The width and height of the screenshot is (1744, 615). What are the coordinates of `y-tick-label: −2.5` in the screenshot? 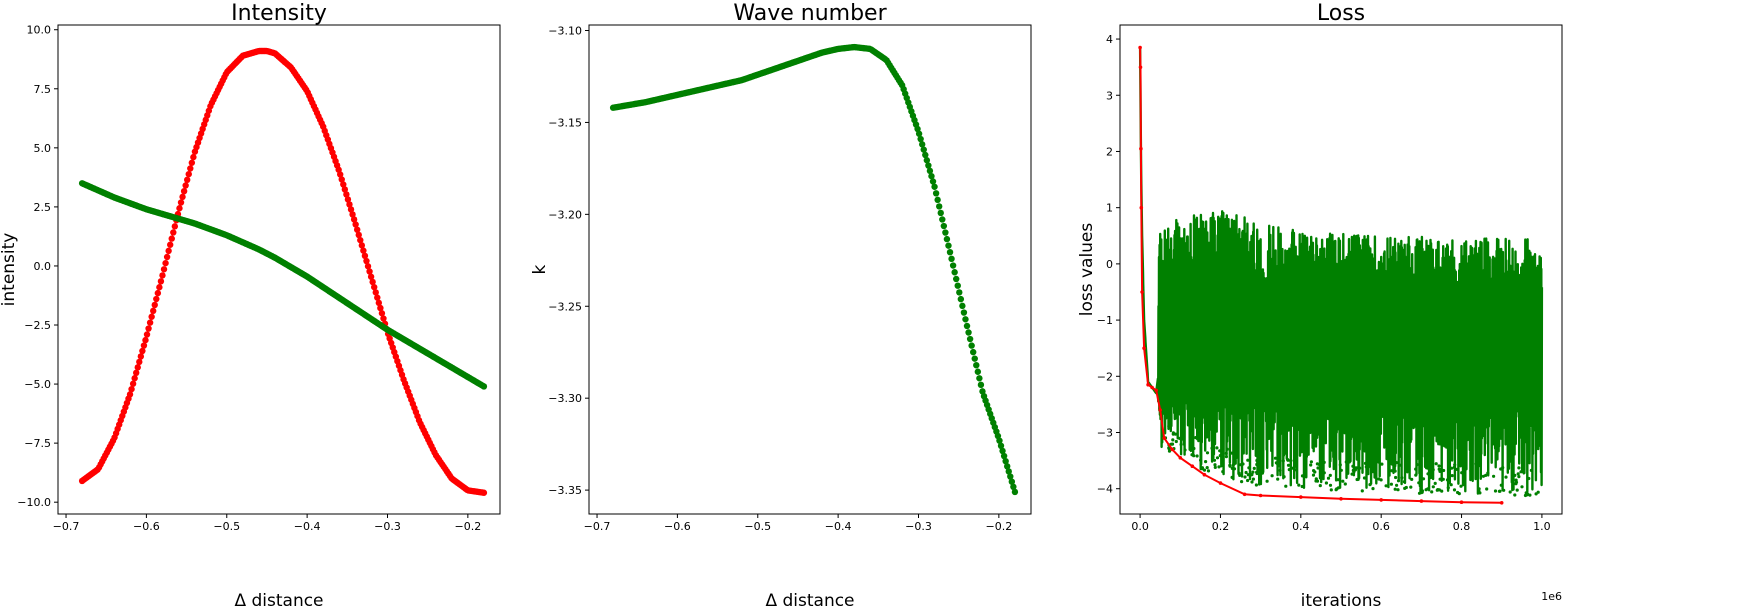 It's located at (37, 325).